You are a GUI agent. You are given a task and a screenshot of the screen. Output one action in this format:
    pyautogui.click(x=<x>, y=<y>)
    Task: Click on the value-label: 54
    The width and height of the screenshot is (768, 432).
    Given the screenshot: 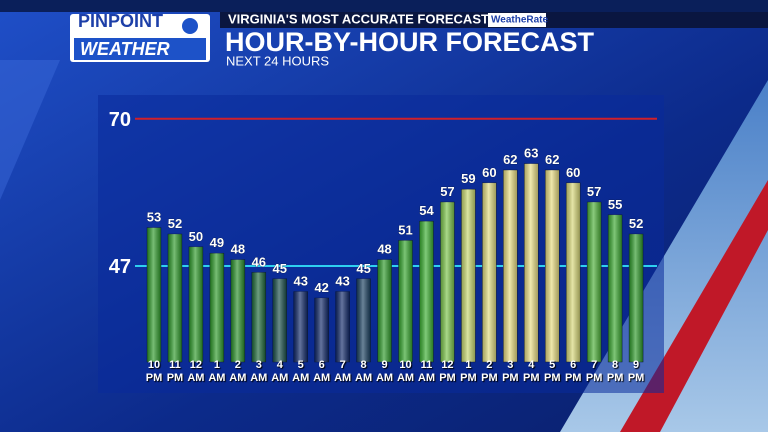 What is the action you would take?
    pyautogui.click(x=426, y=210)
    